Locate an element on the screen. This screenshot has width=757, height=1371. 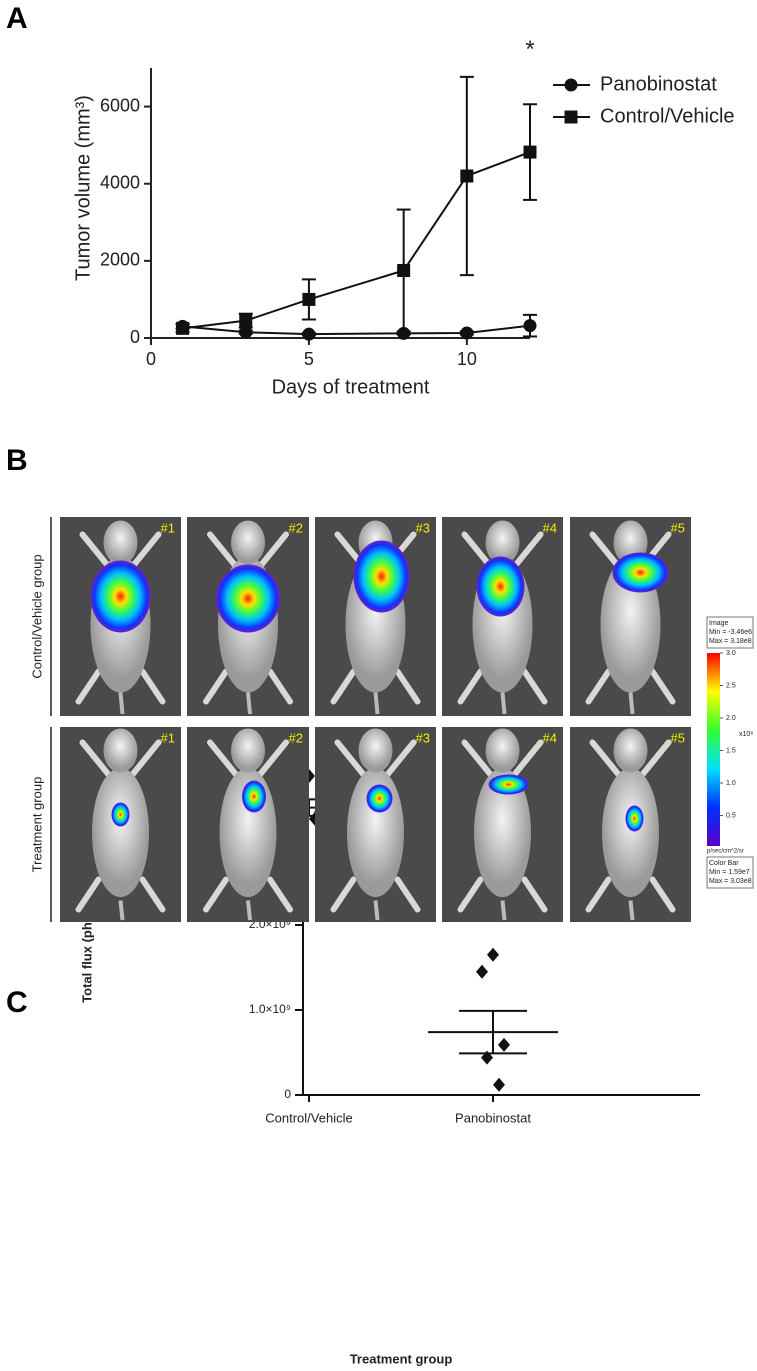
x-tick-label: 0 is located at coordinates (151, 359).